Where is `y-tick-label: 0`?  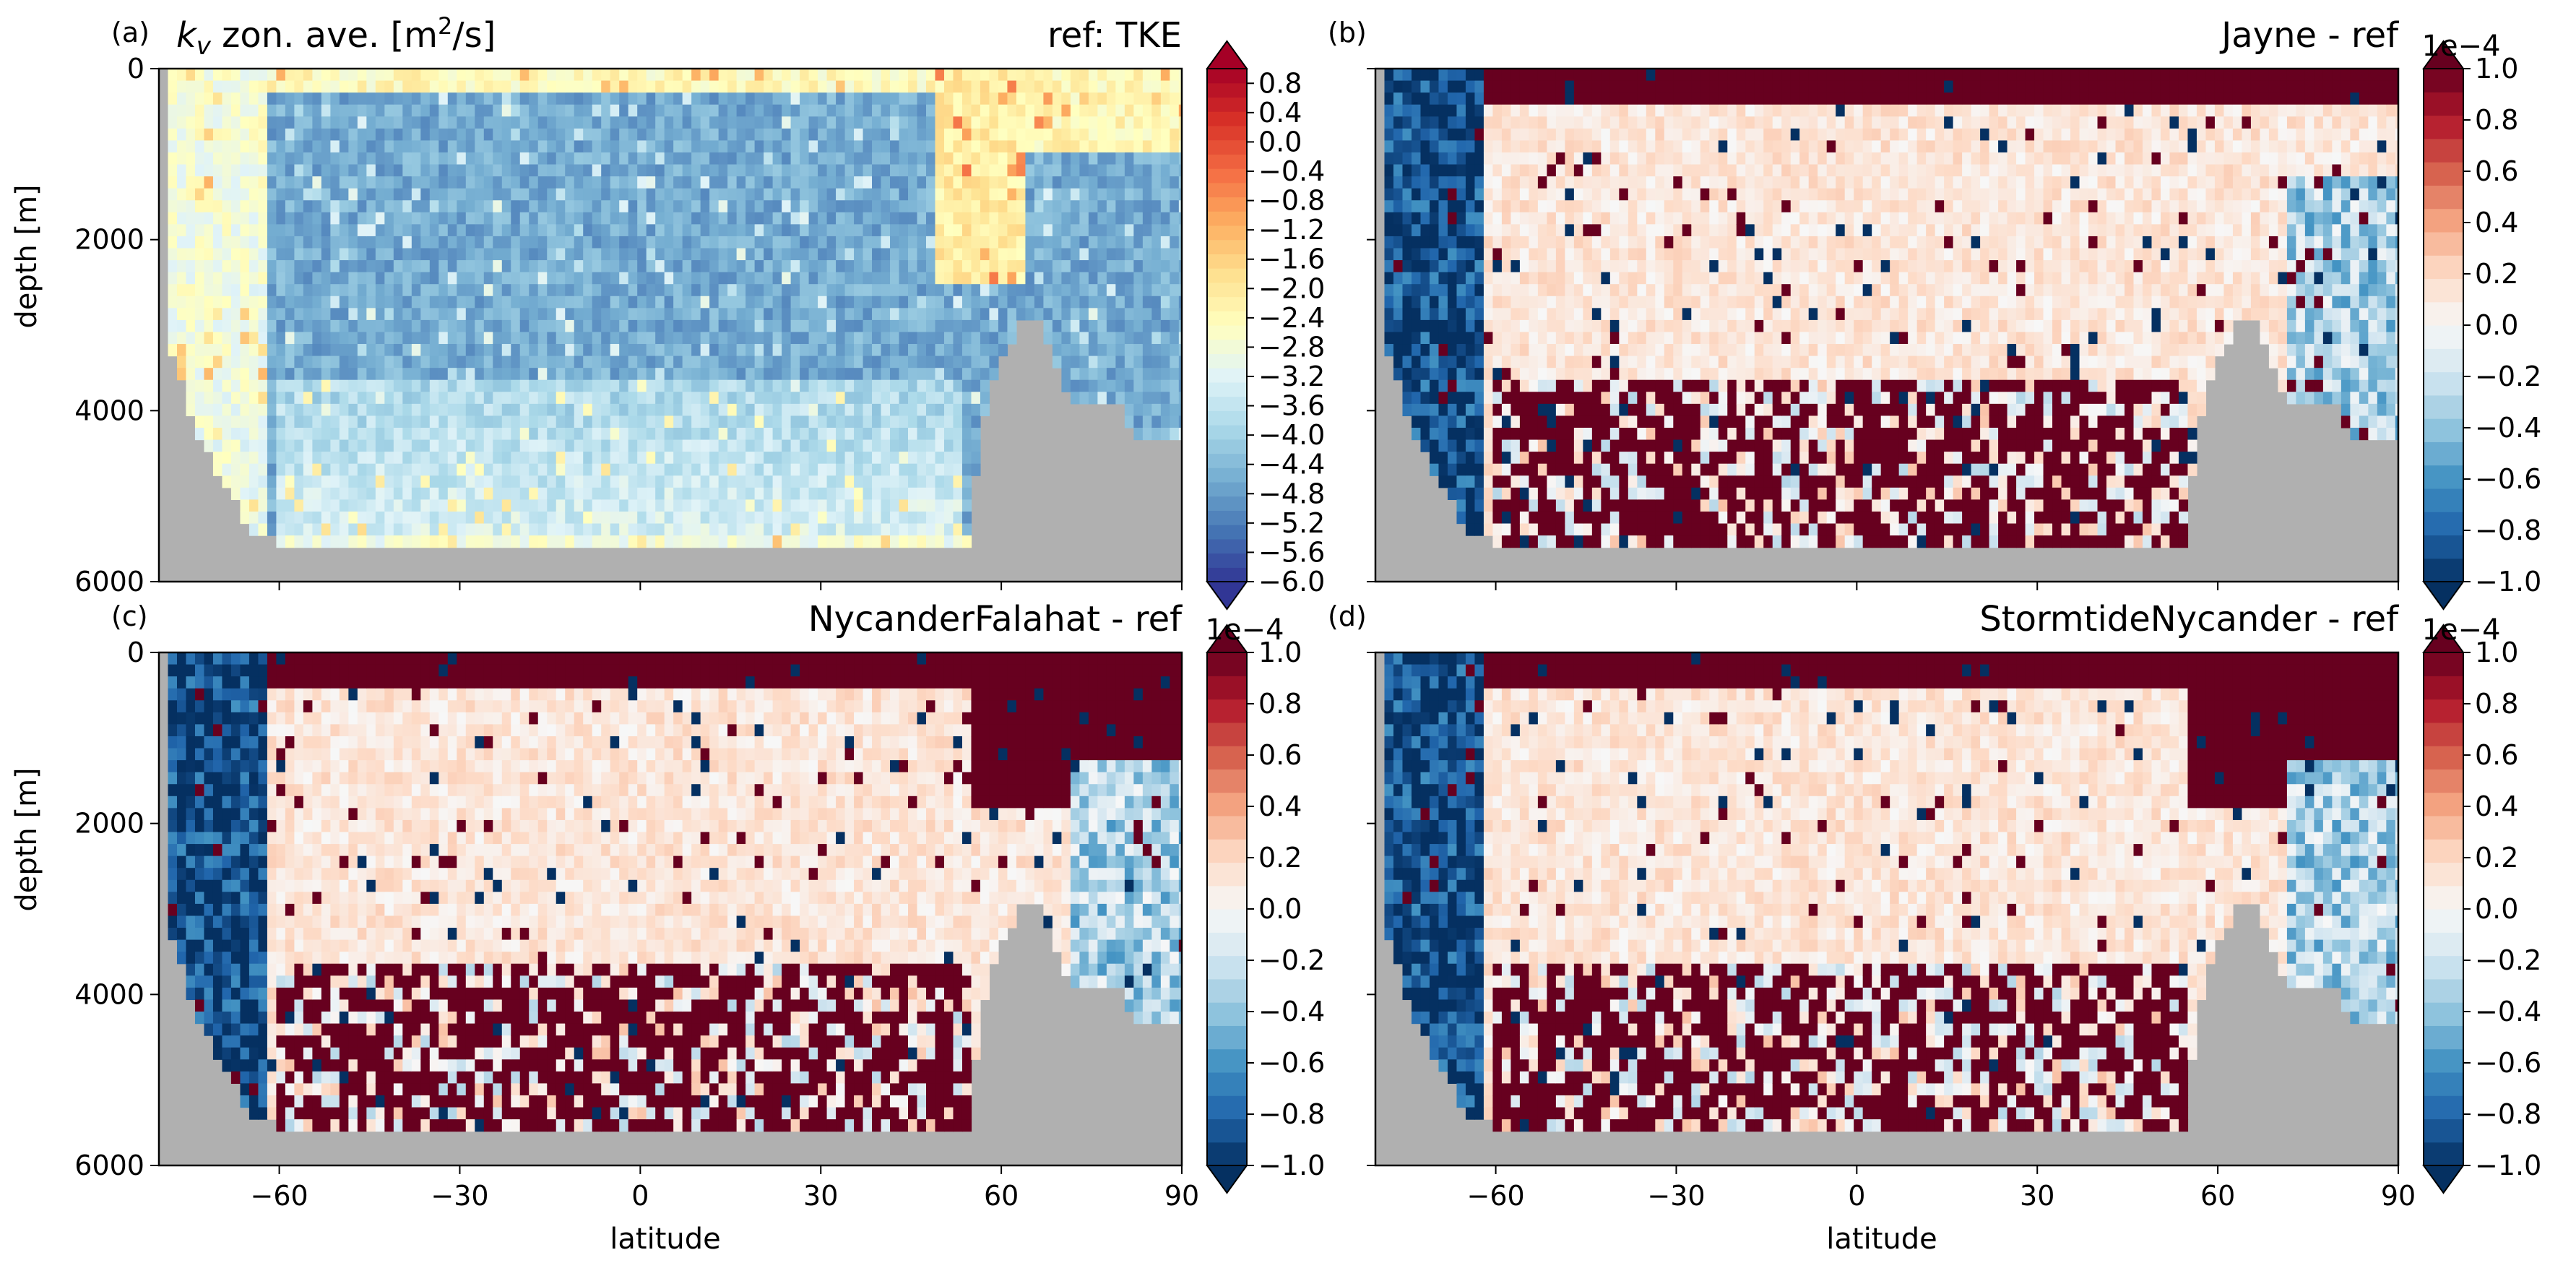
y-tick-label: 0 is located at coordinates (135, 69).